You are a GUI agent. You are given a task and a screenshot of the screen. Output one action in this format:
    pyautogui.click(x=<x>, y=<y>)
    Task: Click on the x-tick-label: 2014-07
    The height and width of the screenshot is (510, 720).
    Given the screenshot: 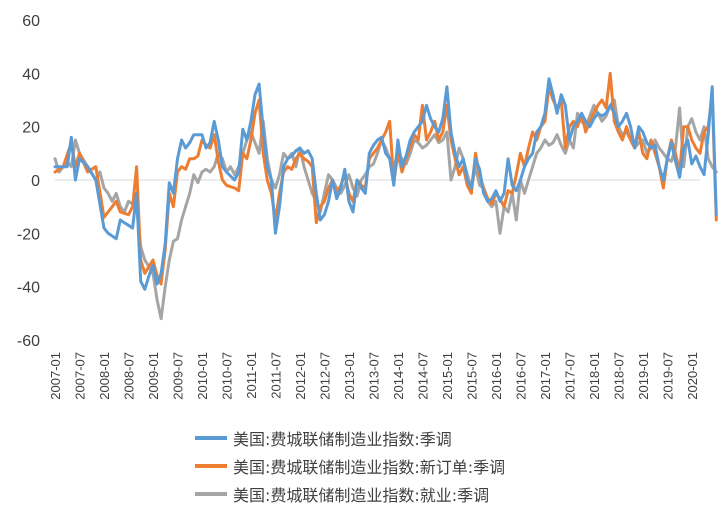 What is the action you would take?
    pyautogui.click(x=422, y=376)
    